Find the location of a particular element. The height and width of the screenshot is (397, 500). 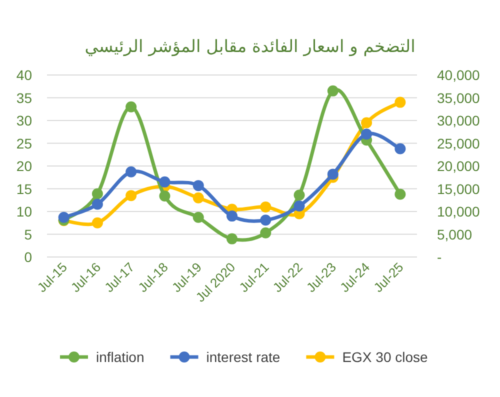

y-tick-label: 10 is located at coordinates (24, 212).